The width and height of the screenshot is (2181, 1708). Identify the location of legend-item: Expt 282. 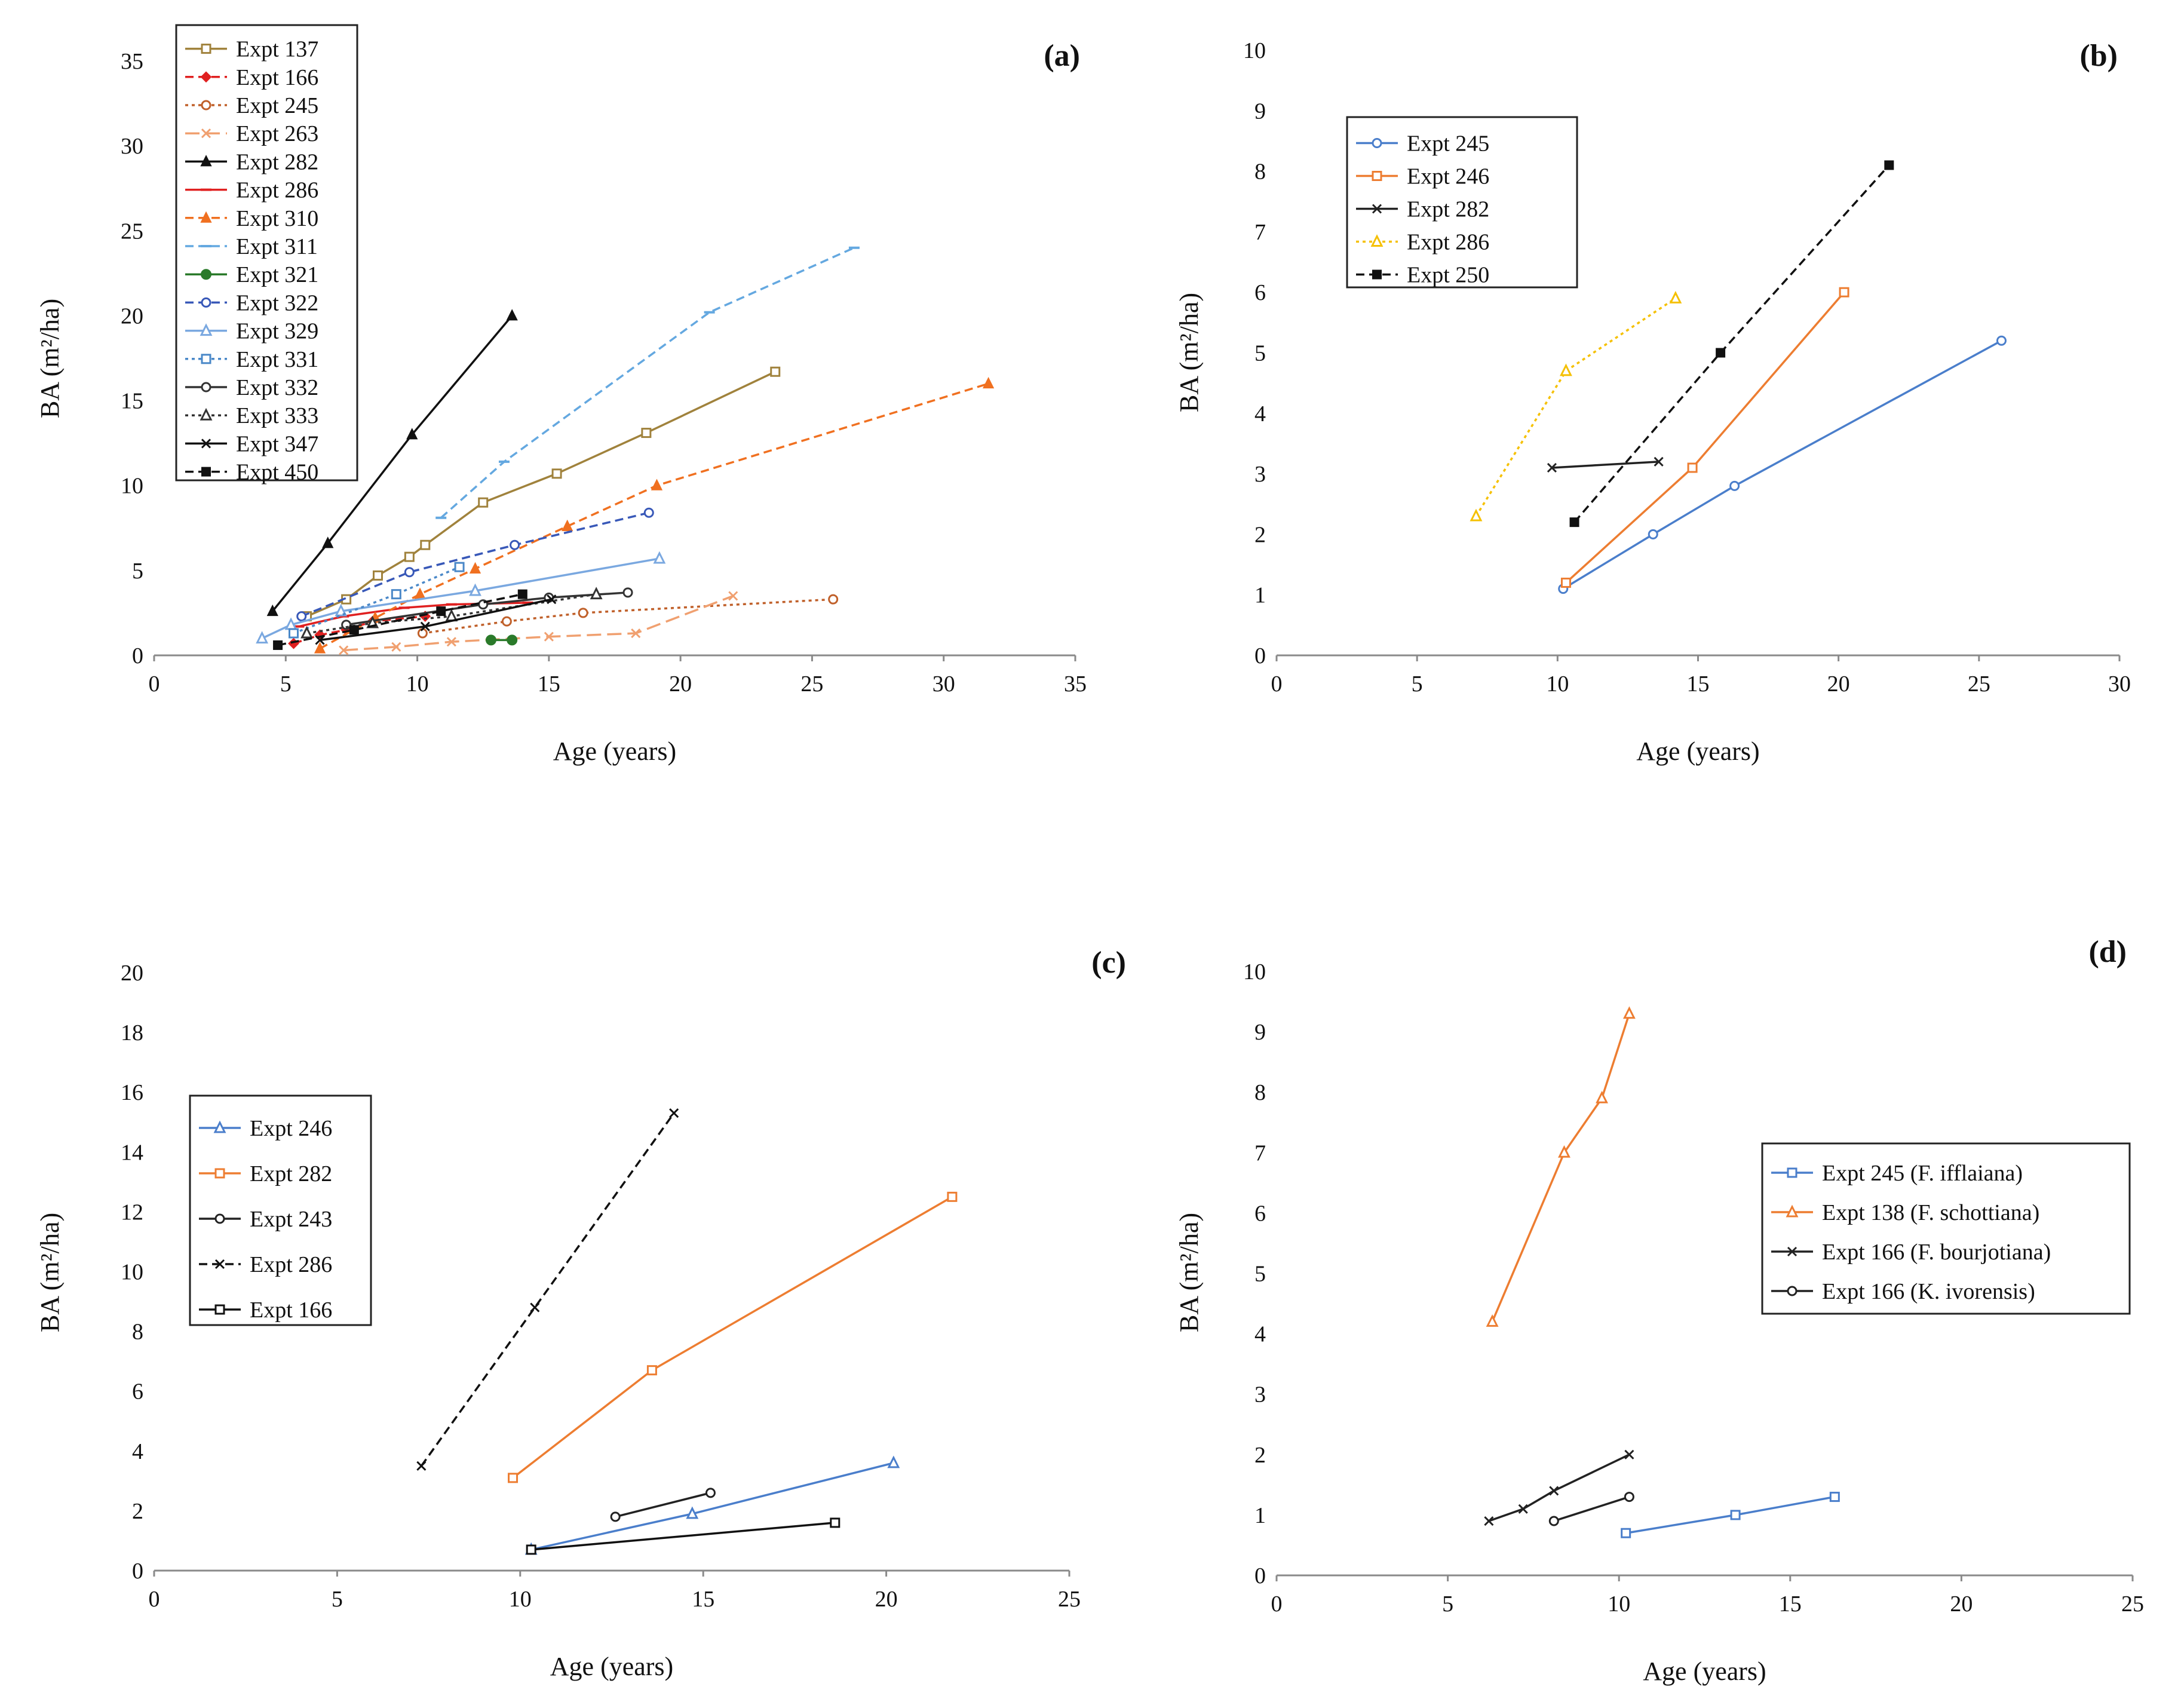
(1422, 210).